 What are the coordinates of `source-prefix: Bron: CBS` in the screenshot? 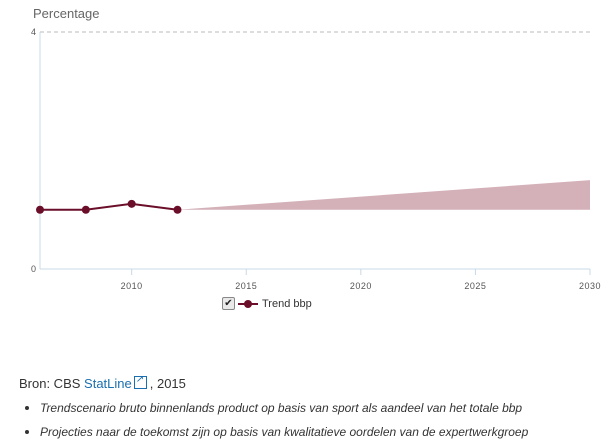 It's located at (52, 383).